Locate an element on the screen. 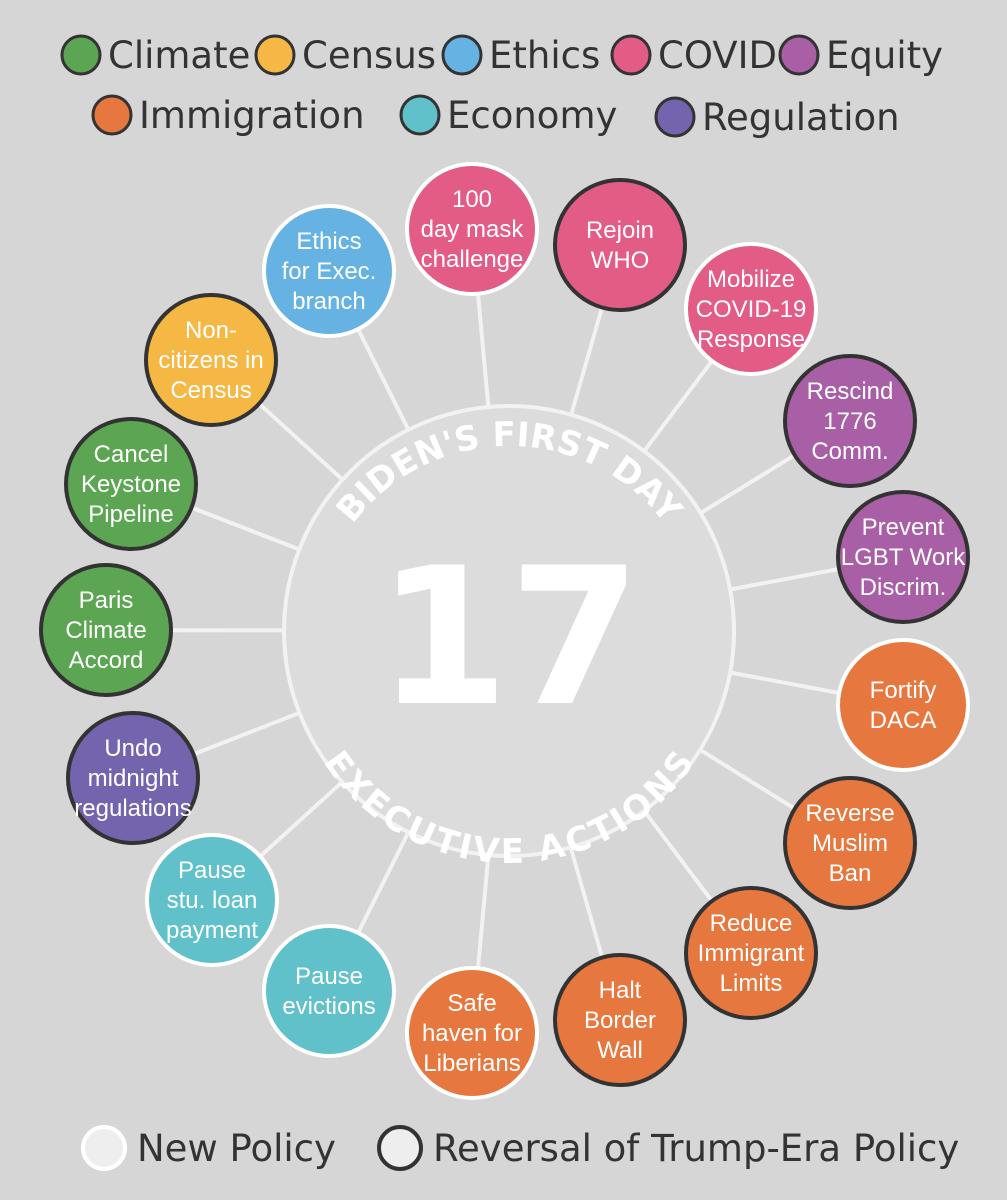 Image resolution: width=1007 pixels, height=1200 pixels. action-label-1776-1: Rescind is located at coordinates (850, 391).